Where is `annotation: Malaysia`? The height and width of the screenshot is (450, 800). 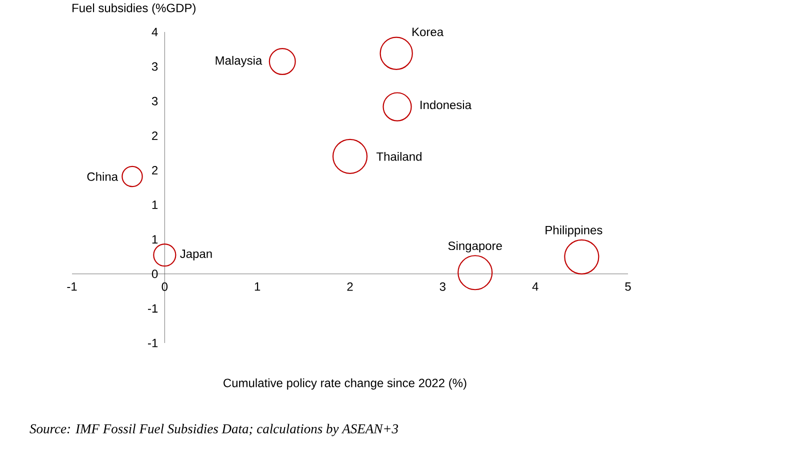
annotation: Malaysia is located at coordinates (239, 62).